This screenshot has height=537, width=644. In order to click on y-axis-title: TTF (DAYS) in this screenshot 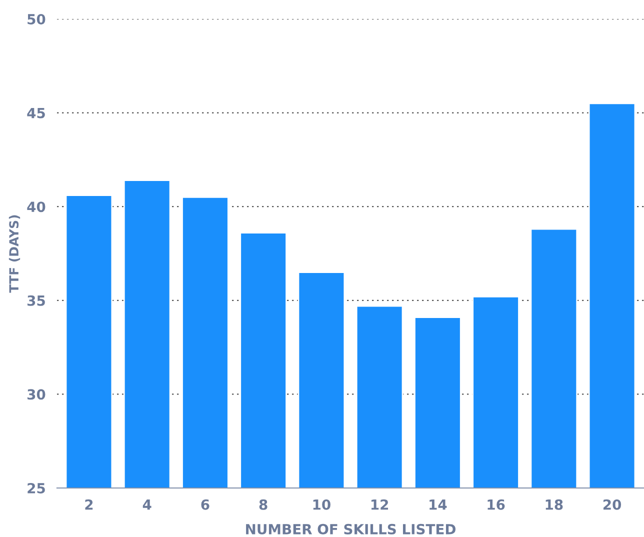, I will do `click(14, 254)`.